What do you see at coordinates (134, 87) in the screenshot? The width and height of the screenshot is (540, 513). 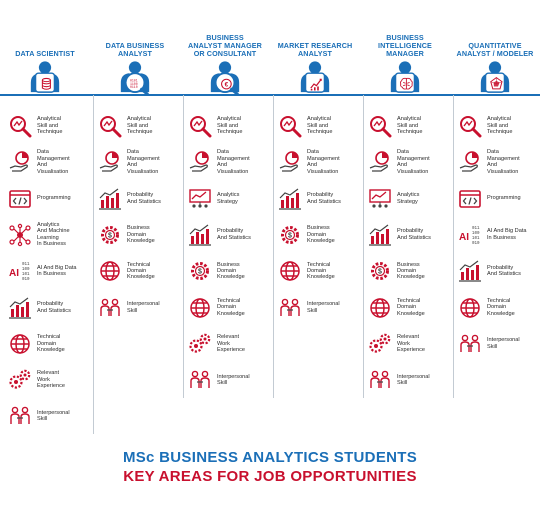 I see `svg-text: 0110` at bounding box center [134, 87].